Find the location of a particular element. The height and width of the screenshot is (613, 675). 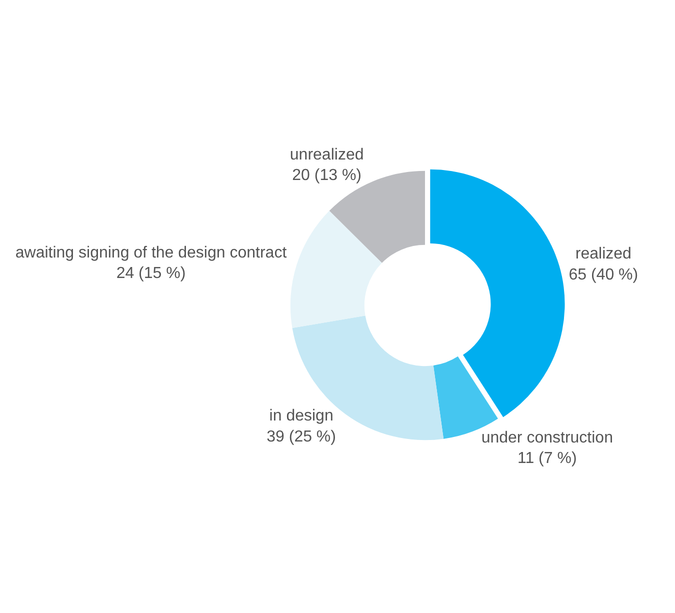

slice-label: realized is located at coordinates (603, 254).